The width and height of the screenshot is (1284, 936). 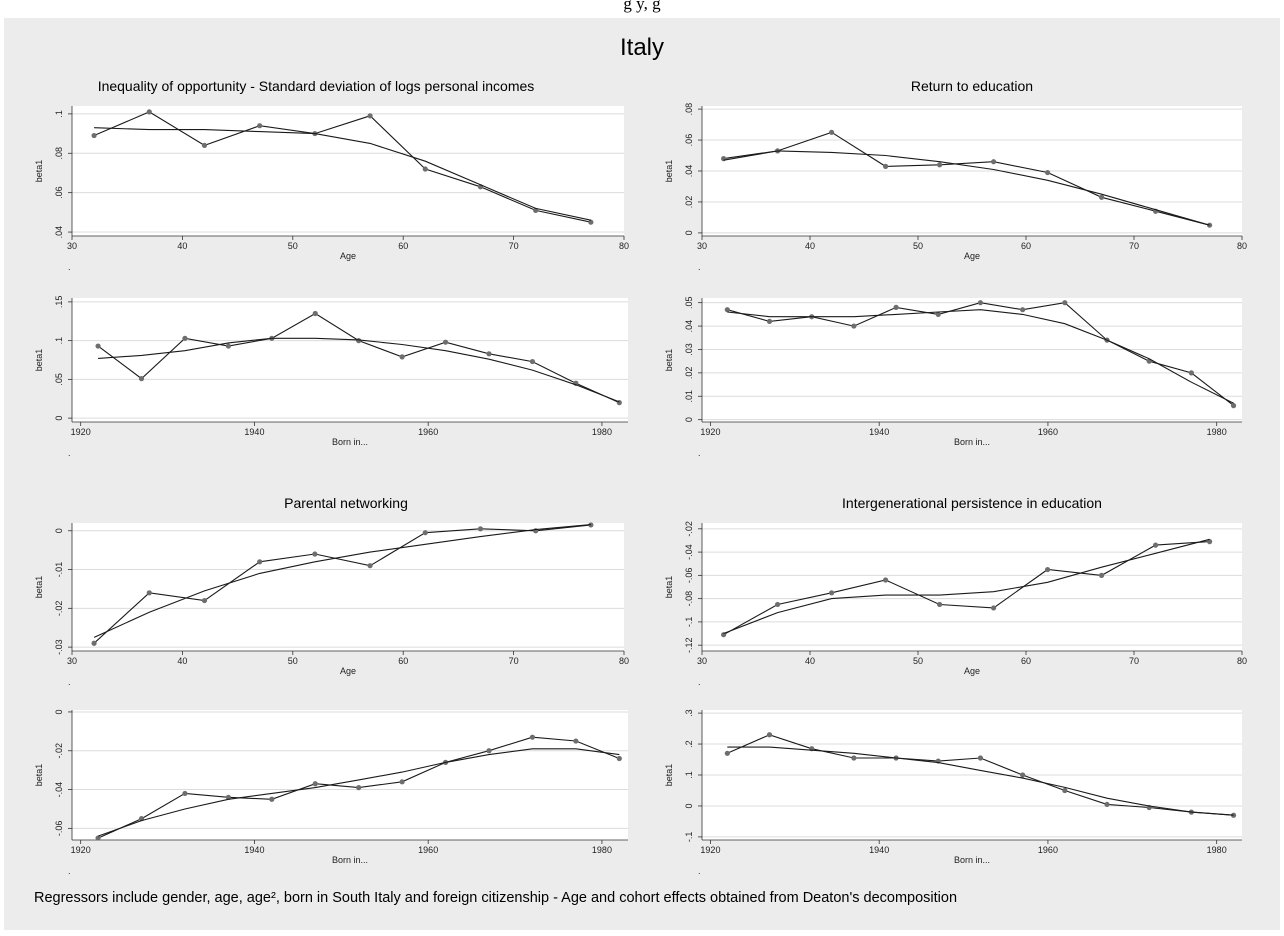 What do you see at coordinates (689, 202) in the screenshot?
I see `y-tick-label: .02` at bounding box center [689, 202].